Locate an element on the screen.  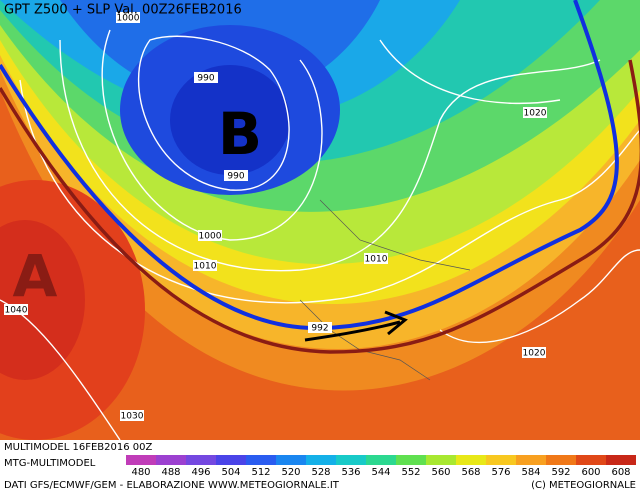
isobar-label: 1040 is located at coordinates (16, 311).